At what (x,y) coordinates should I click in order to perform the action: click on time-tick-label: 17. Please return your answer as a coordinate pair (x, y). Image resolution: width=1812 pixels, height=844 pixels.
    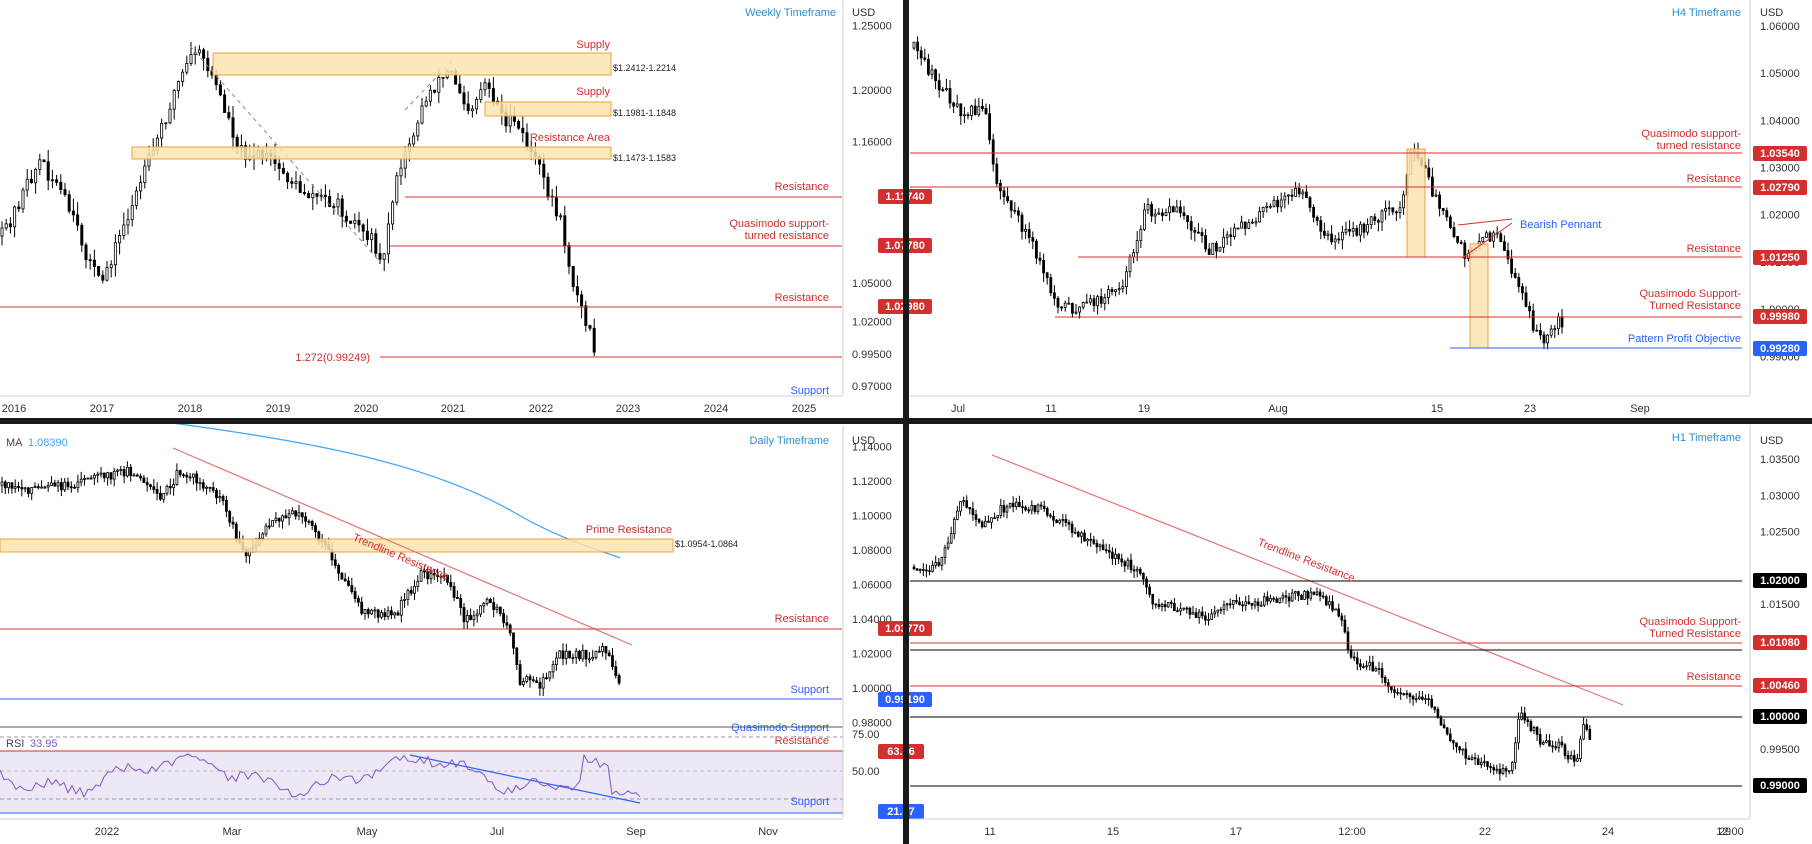
    Looking at the image, I should click on (1236, 832).